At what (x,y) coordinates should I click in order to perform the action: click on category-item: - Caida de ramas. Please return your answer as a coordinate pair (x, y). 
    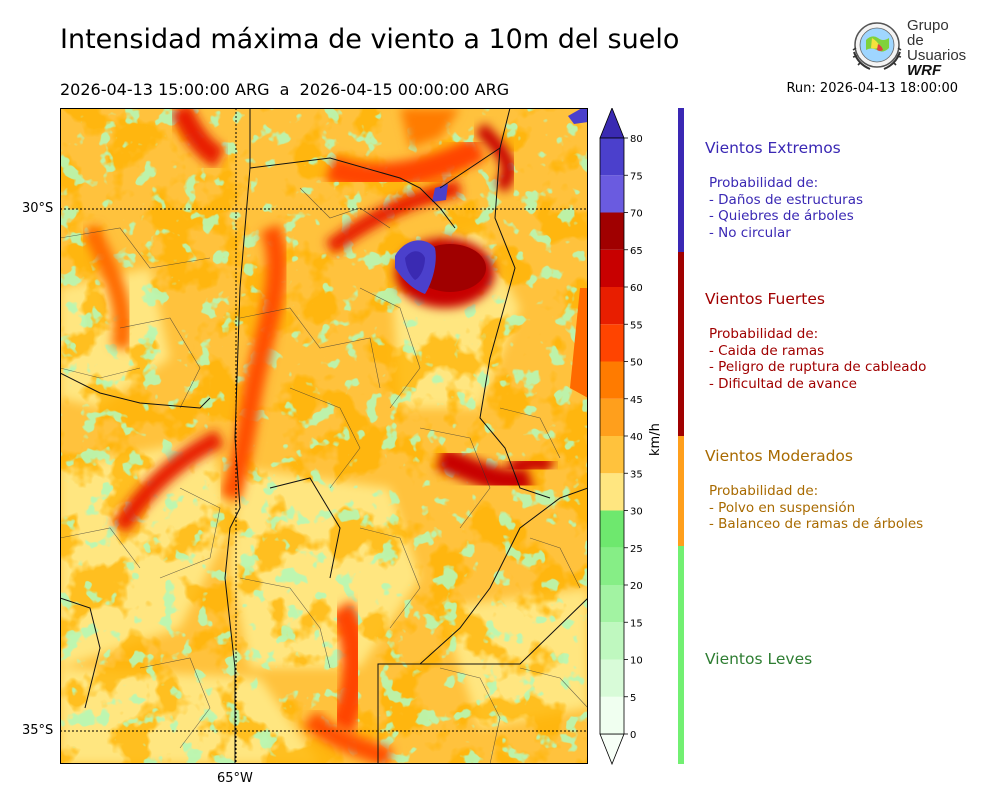
    Looking at the image, I should click on (767, 350).